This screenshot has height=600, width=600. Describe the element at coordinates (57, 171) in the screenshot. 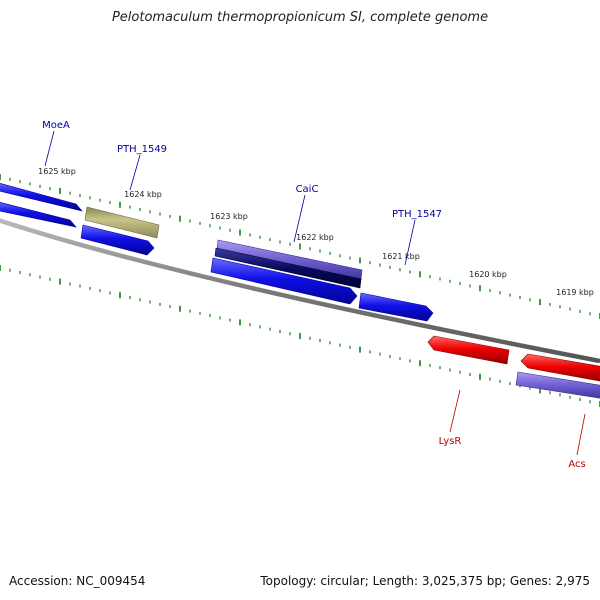

I see `scale-label: 1625 kbp` at that location.